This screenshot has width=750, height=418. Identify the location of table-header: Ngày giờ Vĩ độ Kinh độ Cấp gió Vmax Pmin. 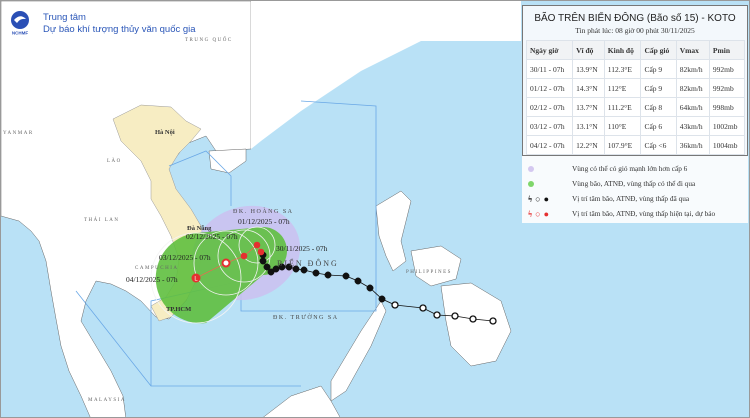
(635, 50).